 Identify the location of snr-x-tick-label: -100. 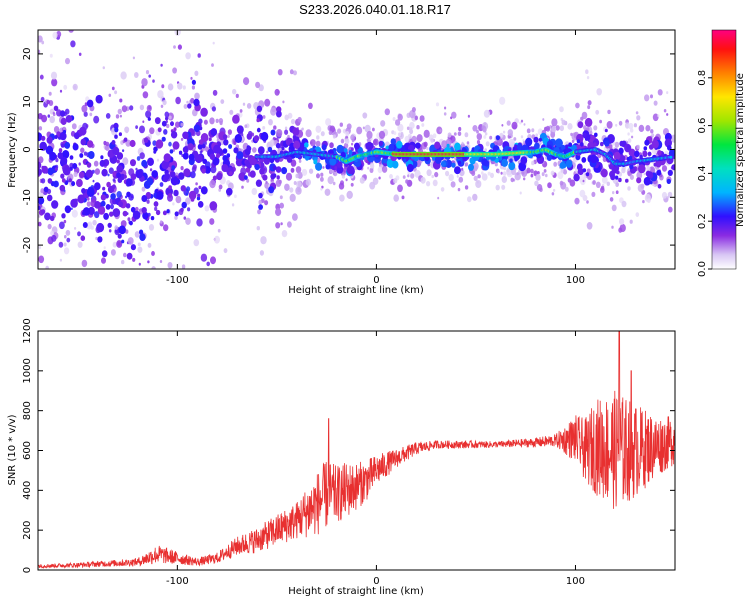
(177, 581).